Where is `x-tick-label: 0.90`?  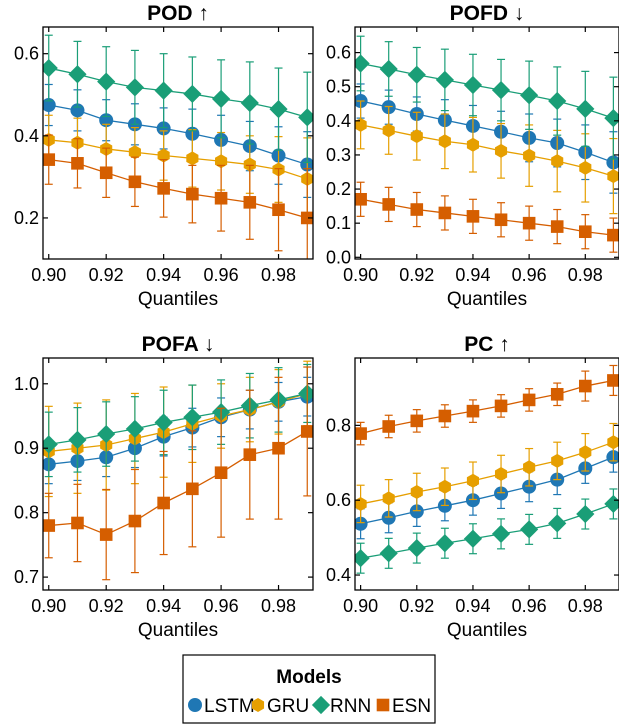
x-tick-label: 0.90 is located at coordinates (360, 606).